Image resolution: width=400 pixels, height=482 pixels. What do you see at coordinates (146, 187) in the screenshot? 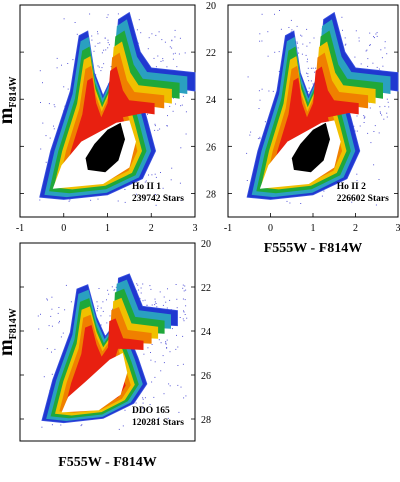
I see `galaxy-name-label: Ho II 1` at bounding box center [146, 187].